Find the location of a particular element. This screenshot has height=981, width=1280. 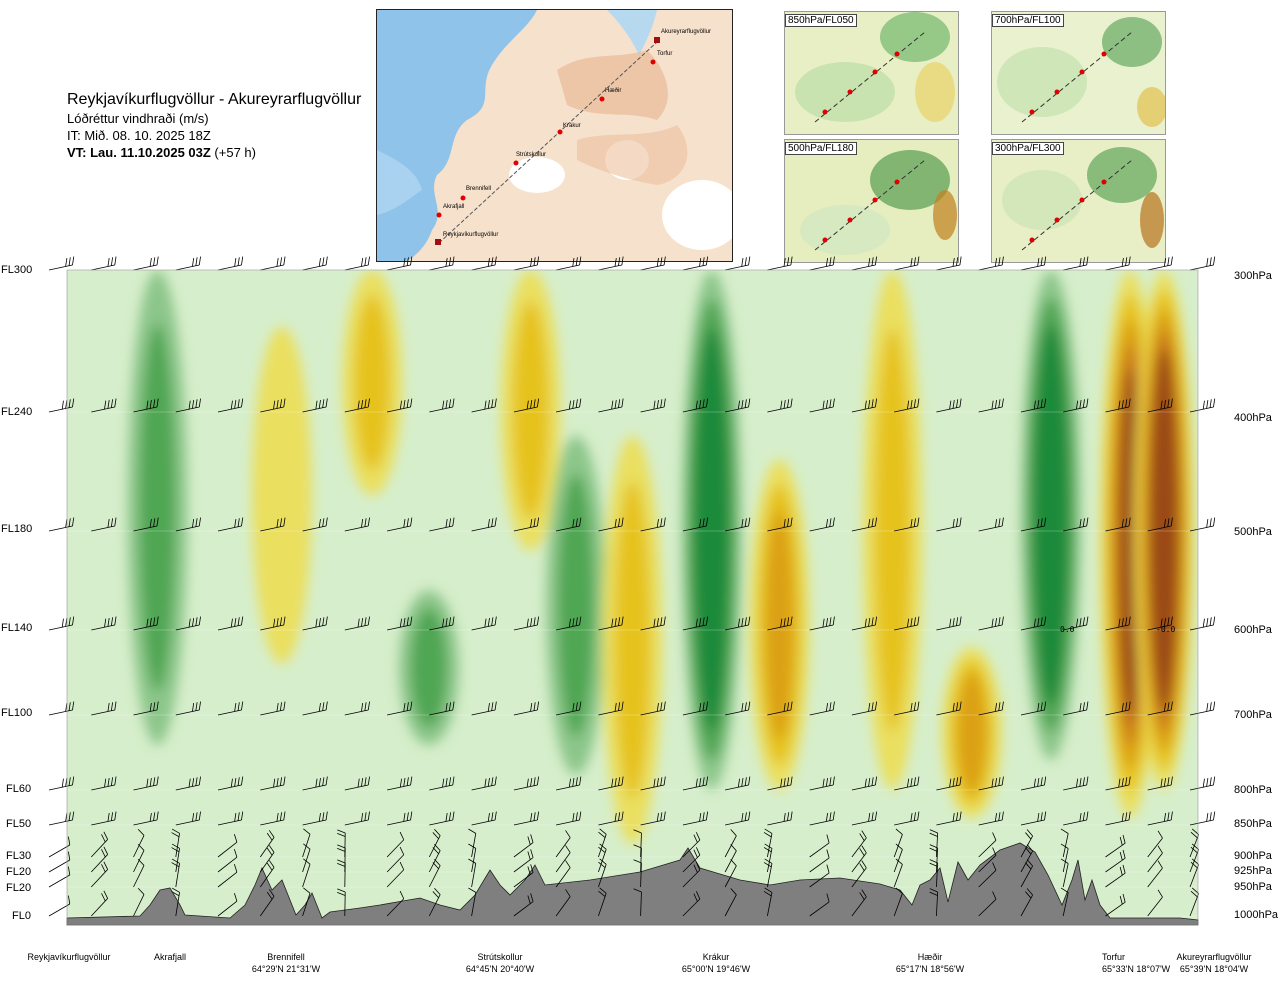

route-map-graphic is located at coordinates (554, 135).